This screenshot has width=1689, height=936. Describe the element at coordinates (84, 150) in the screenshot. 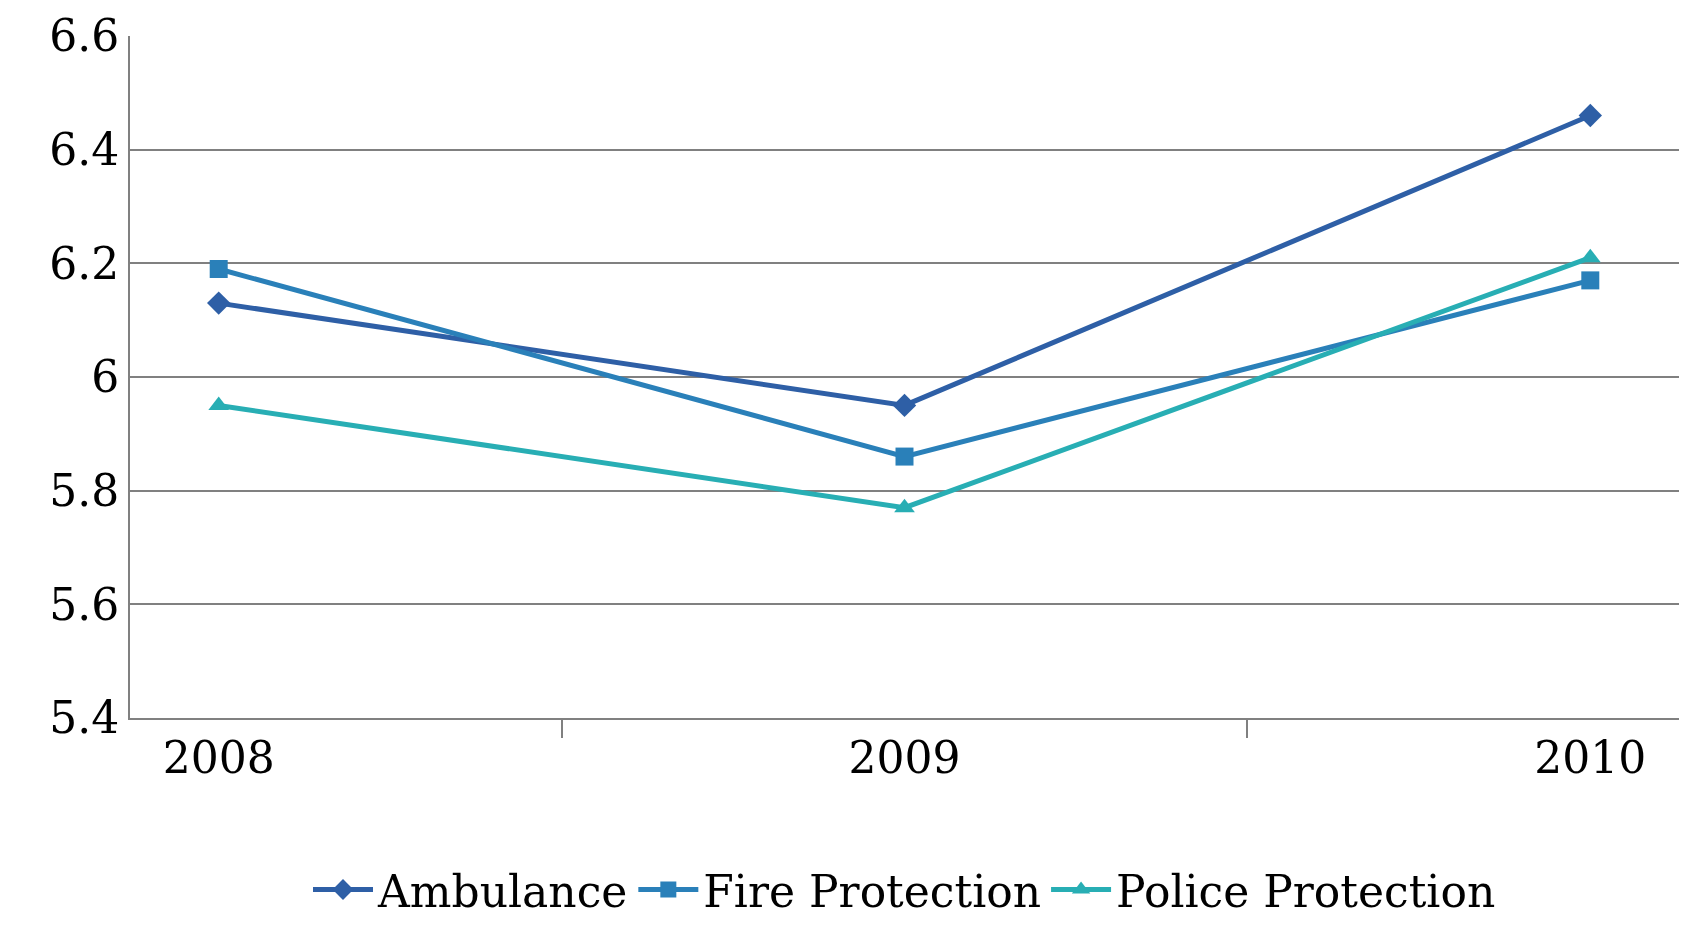

I see `y-tick-label: 6.4` at that location.